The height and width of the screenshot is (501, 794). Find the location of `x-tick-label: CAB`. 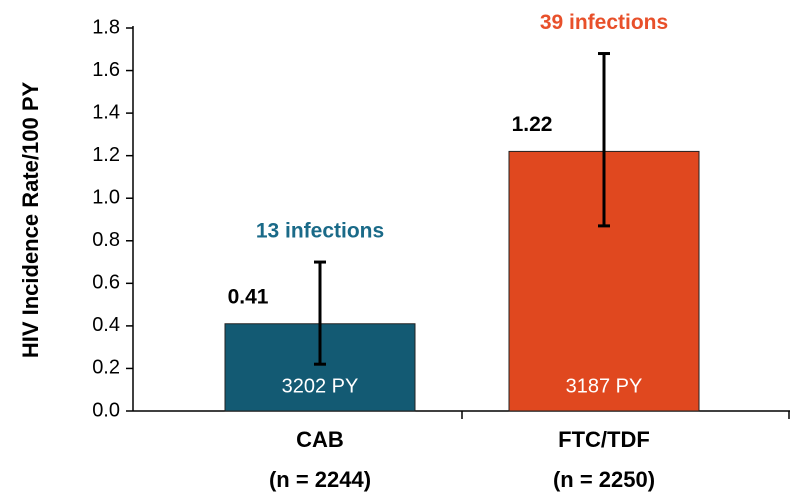

x-tick-label: CAB is located at coordinates (320, 439).